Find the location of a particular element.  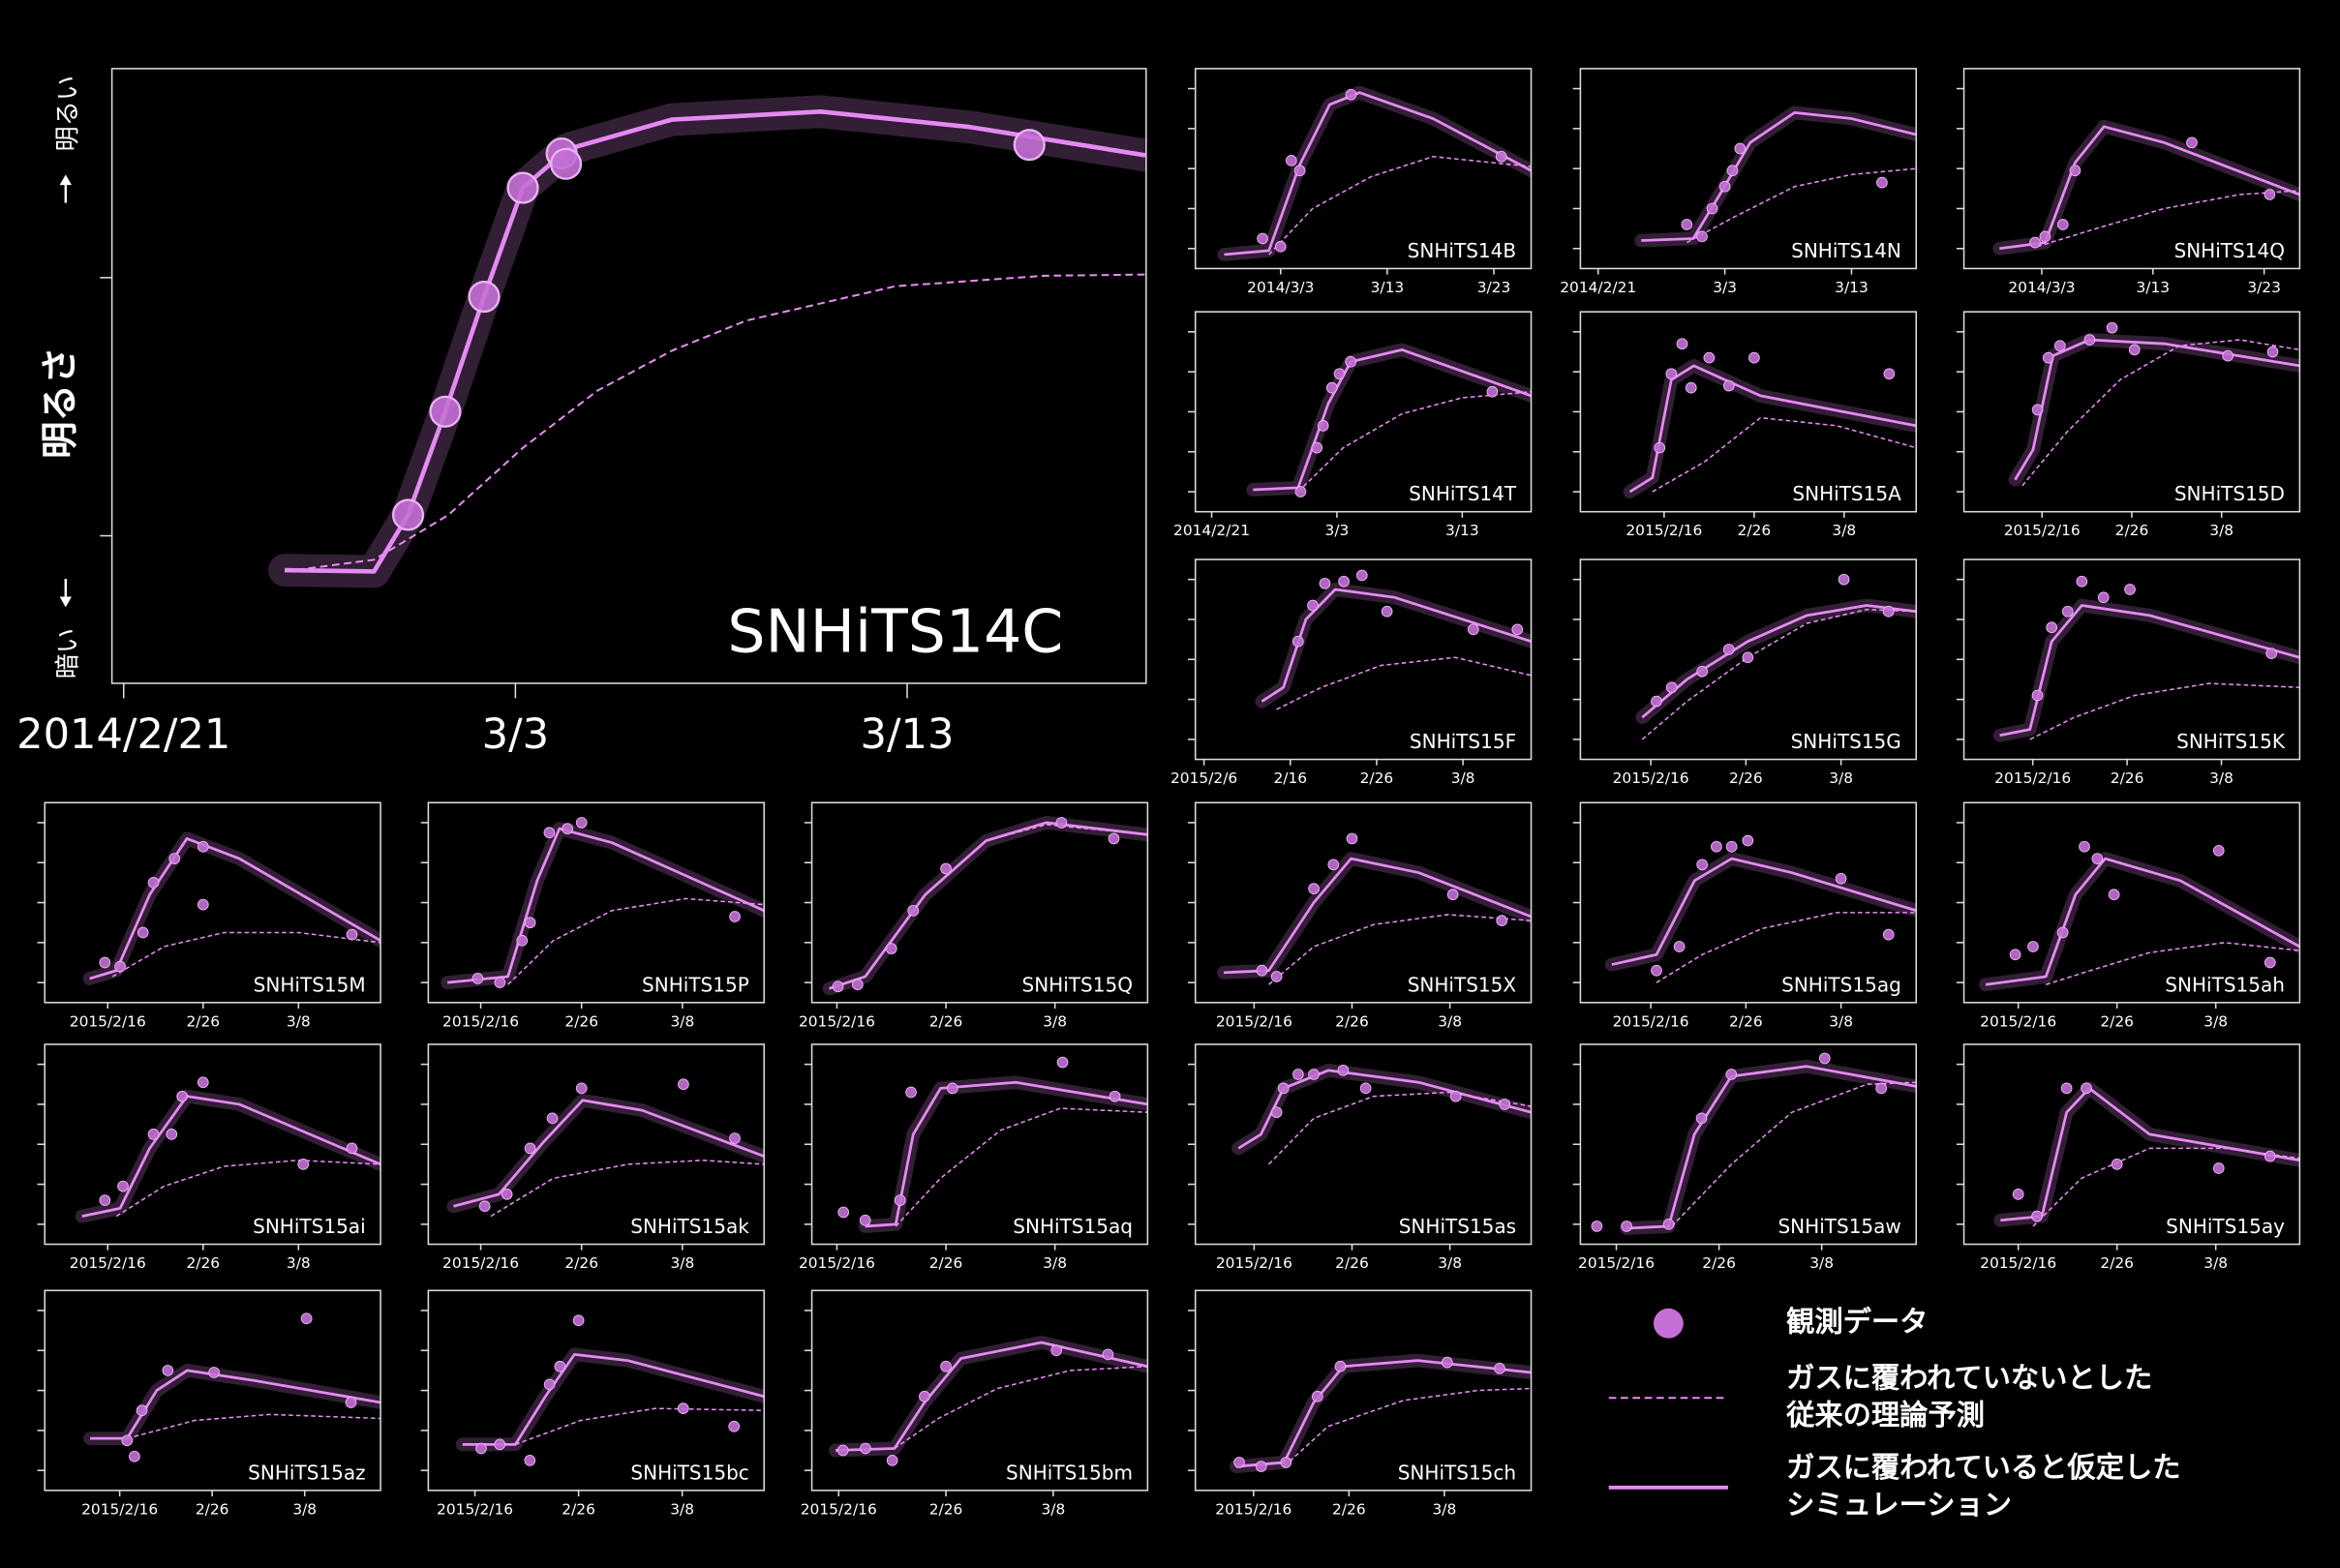

panel-title: SNHiTS14N is located at coordinates (1846, 250).